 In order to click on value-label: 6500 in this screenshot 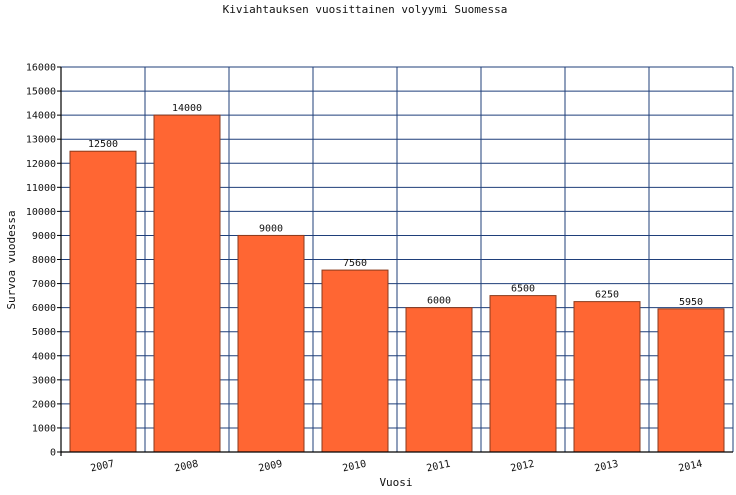, I will do `click(523, 289)`.